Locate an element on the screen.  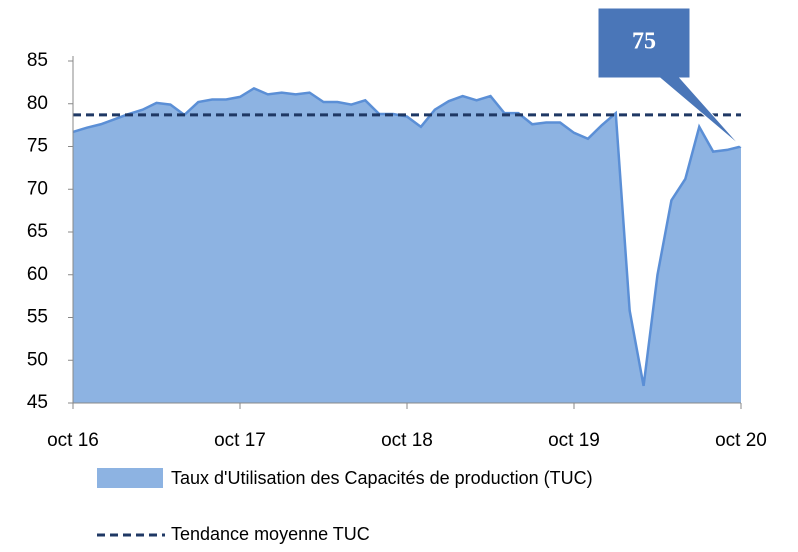
x-tick-label: oct 19 is located at coordinates (574, 440).